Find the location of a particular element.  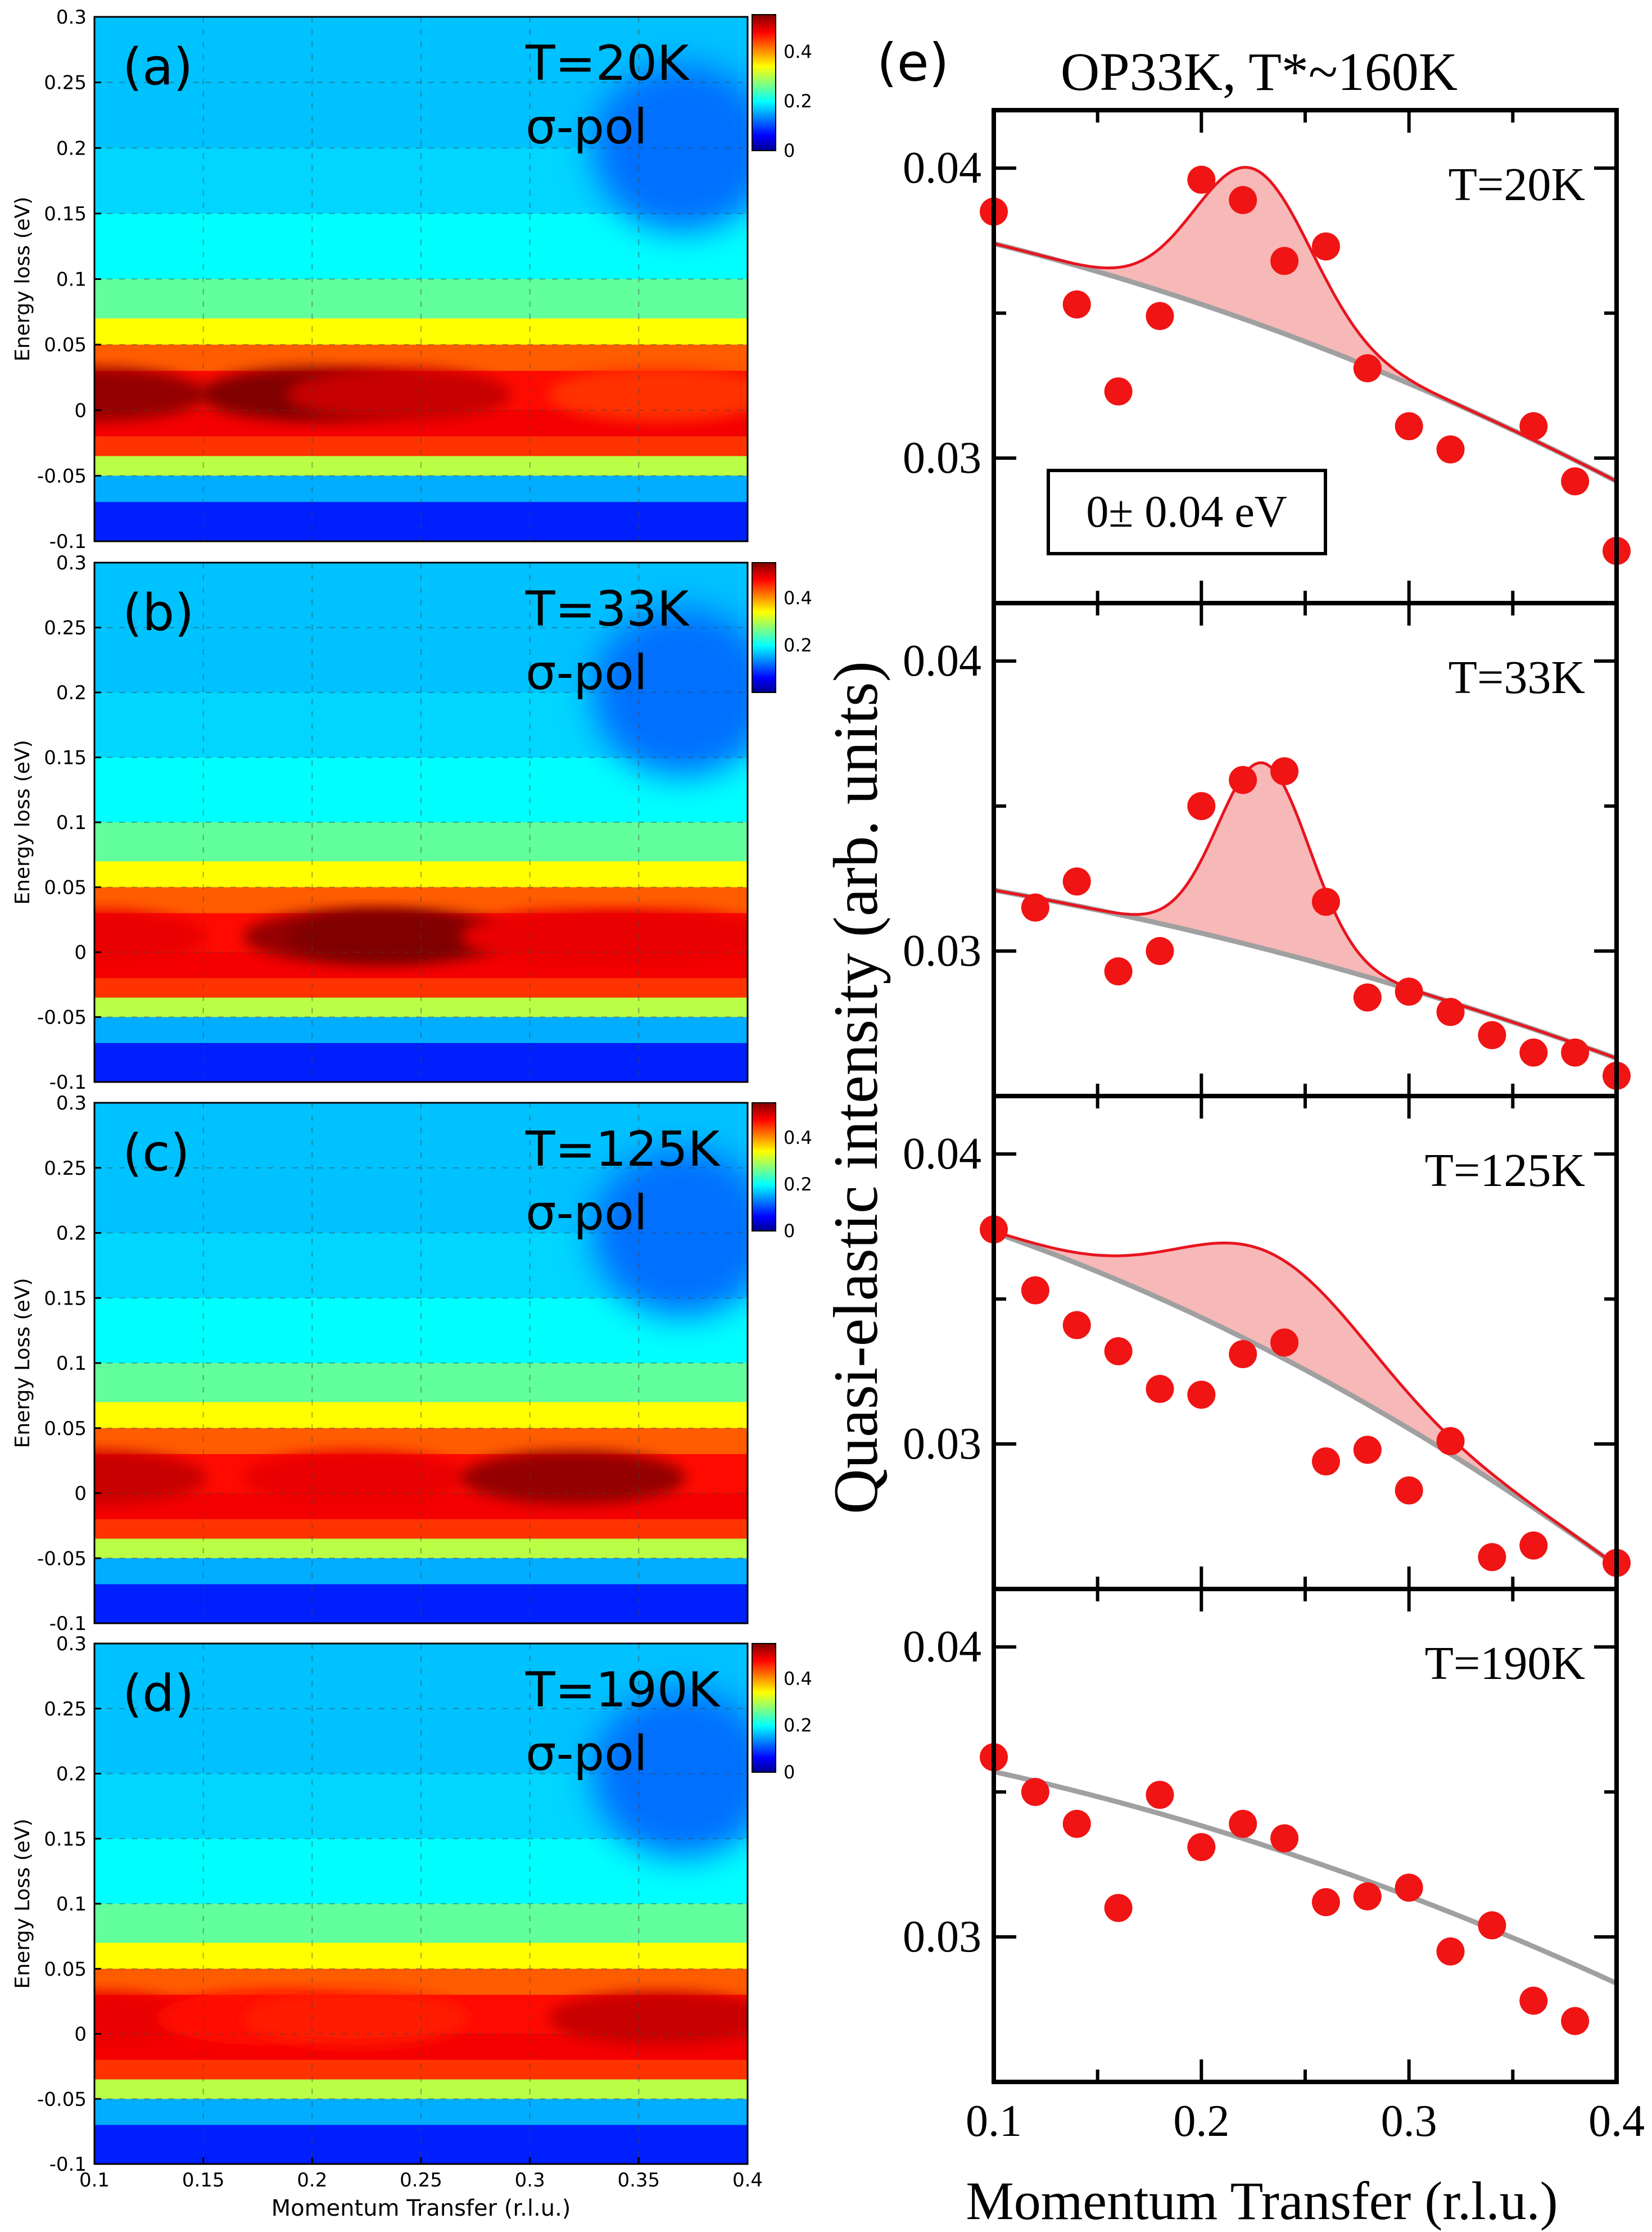

scatter-subpanel-2: 0.03 0.04 T=33K is located at coordinates (1267, 849).